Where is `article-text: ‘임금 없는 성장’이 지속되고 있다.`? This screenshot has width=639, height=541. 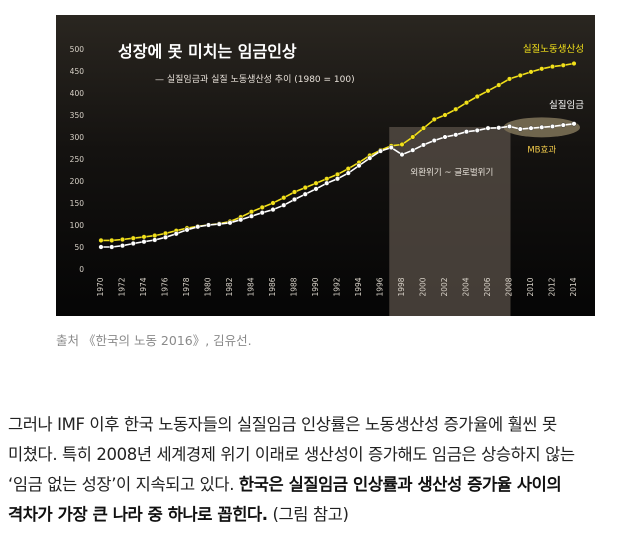 article-text: ‘임금 없는 성장’이 지속되고 있다. is located at coordinates (123, 484).